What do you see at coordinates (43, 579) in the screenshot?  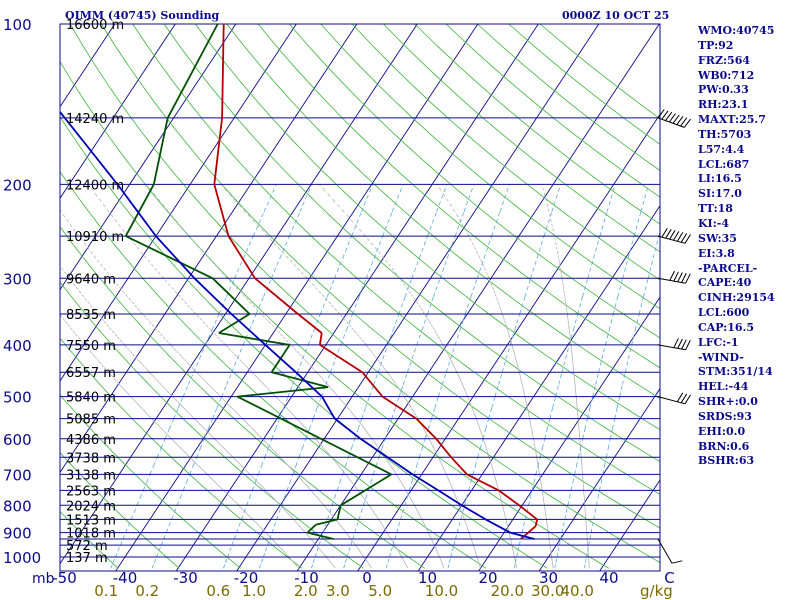 I see `pressure-unit-label: mb` at bounding box center [43, 579].